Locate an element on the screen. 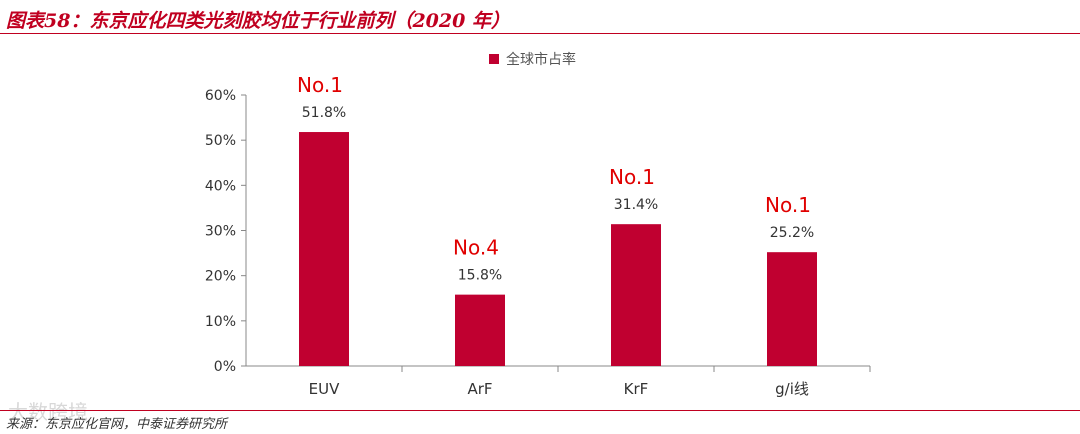 The height and width of the screenshot is (434, 1080). rank-annotation: No.4 is located at coordinates (476, 248).